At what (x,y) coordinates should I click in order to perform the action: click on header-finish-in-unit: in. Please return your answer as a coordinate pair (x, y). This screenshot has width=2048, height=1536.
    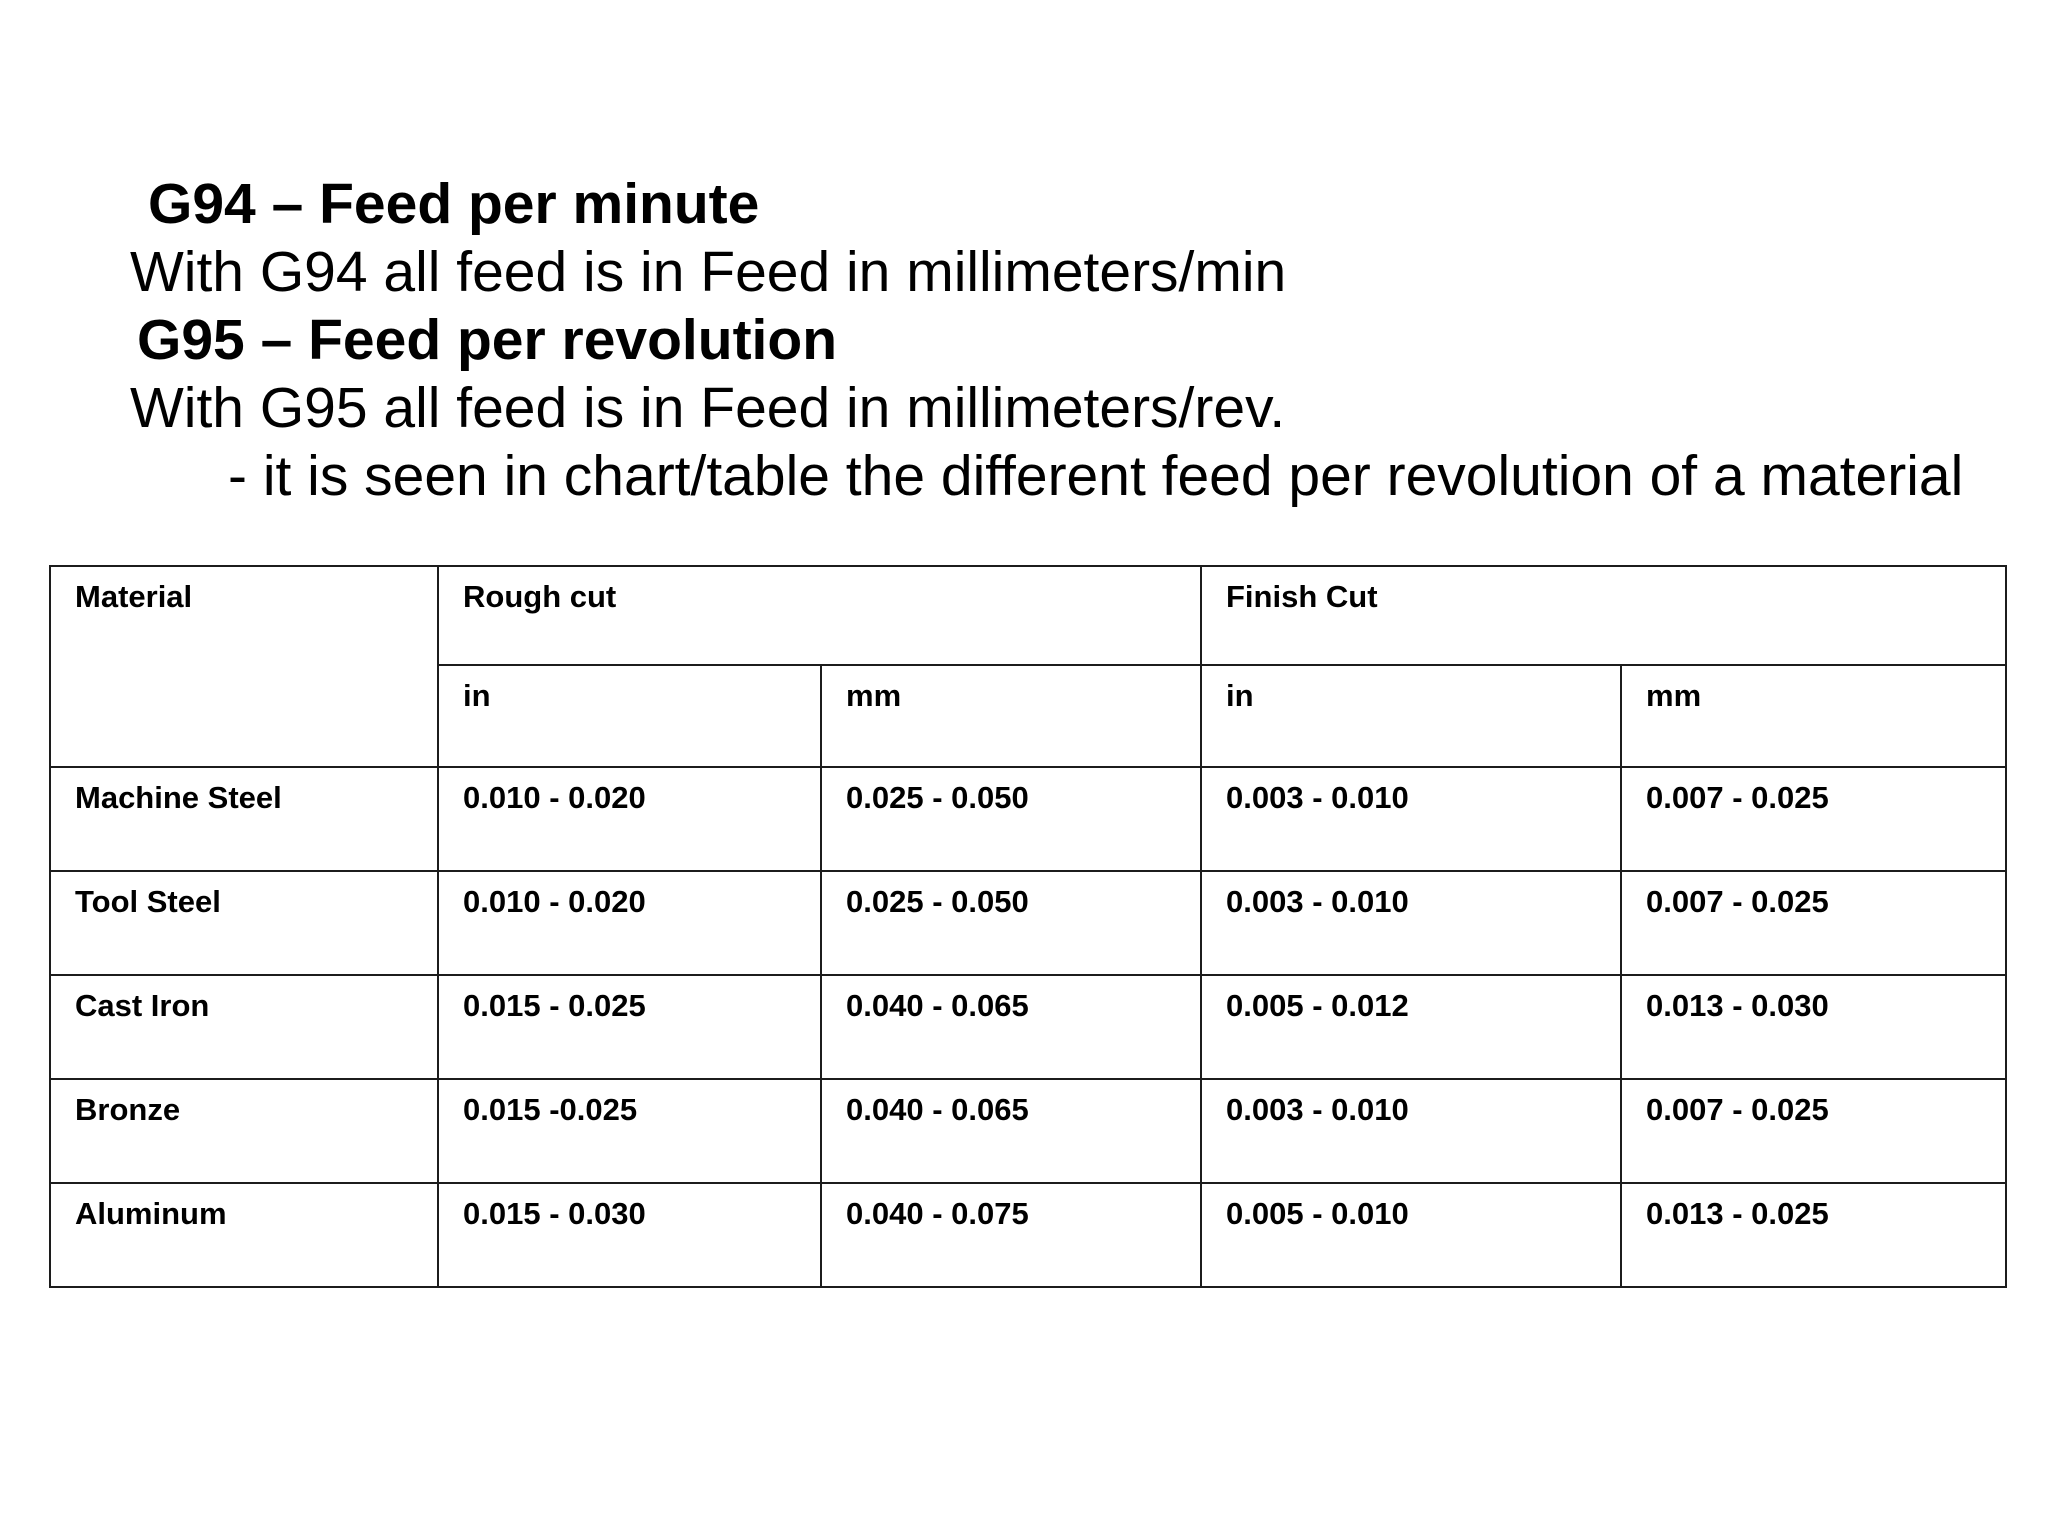
    Looking at the image, I should click on (1411, 716).